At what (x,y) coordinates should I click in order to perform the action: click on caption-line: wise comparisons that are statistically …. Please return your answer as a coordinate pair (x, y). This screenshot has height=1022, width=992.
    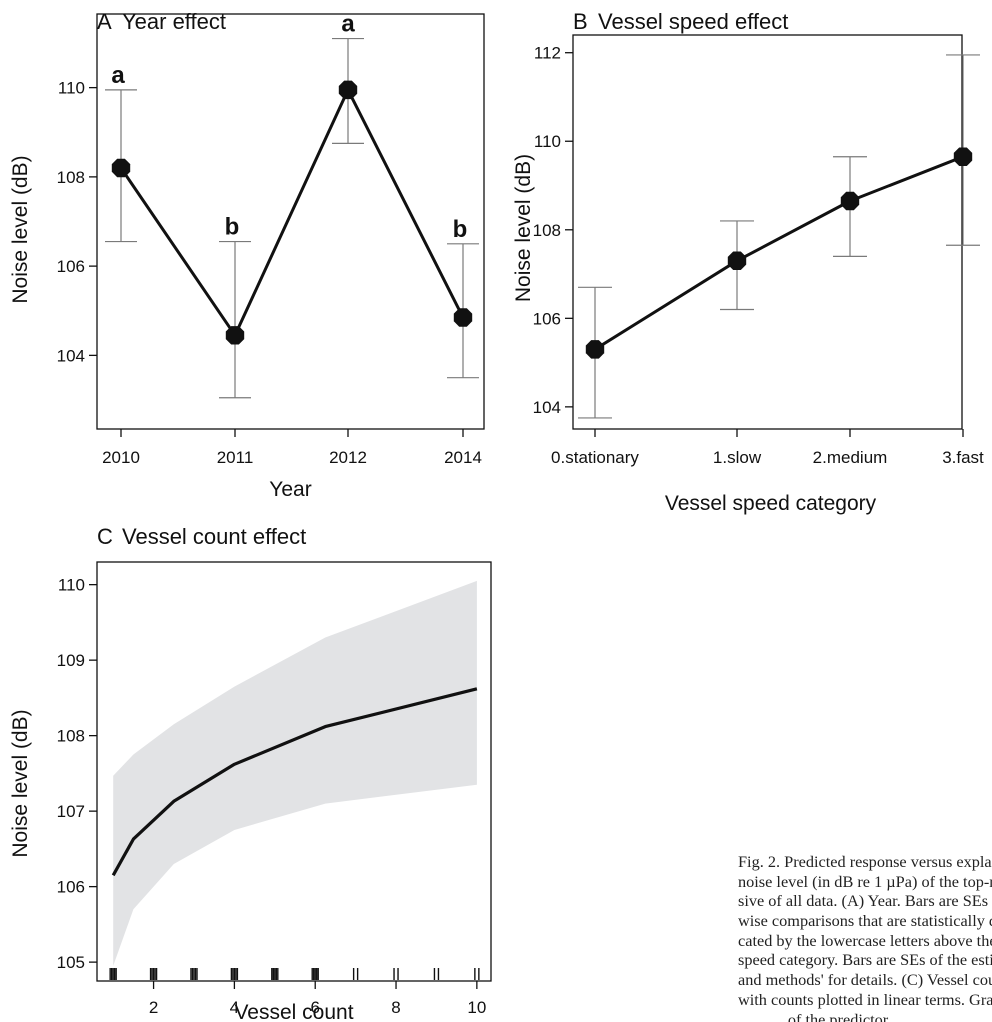
    Looking at the image, I should click on (865, 921).